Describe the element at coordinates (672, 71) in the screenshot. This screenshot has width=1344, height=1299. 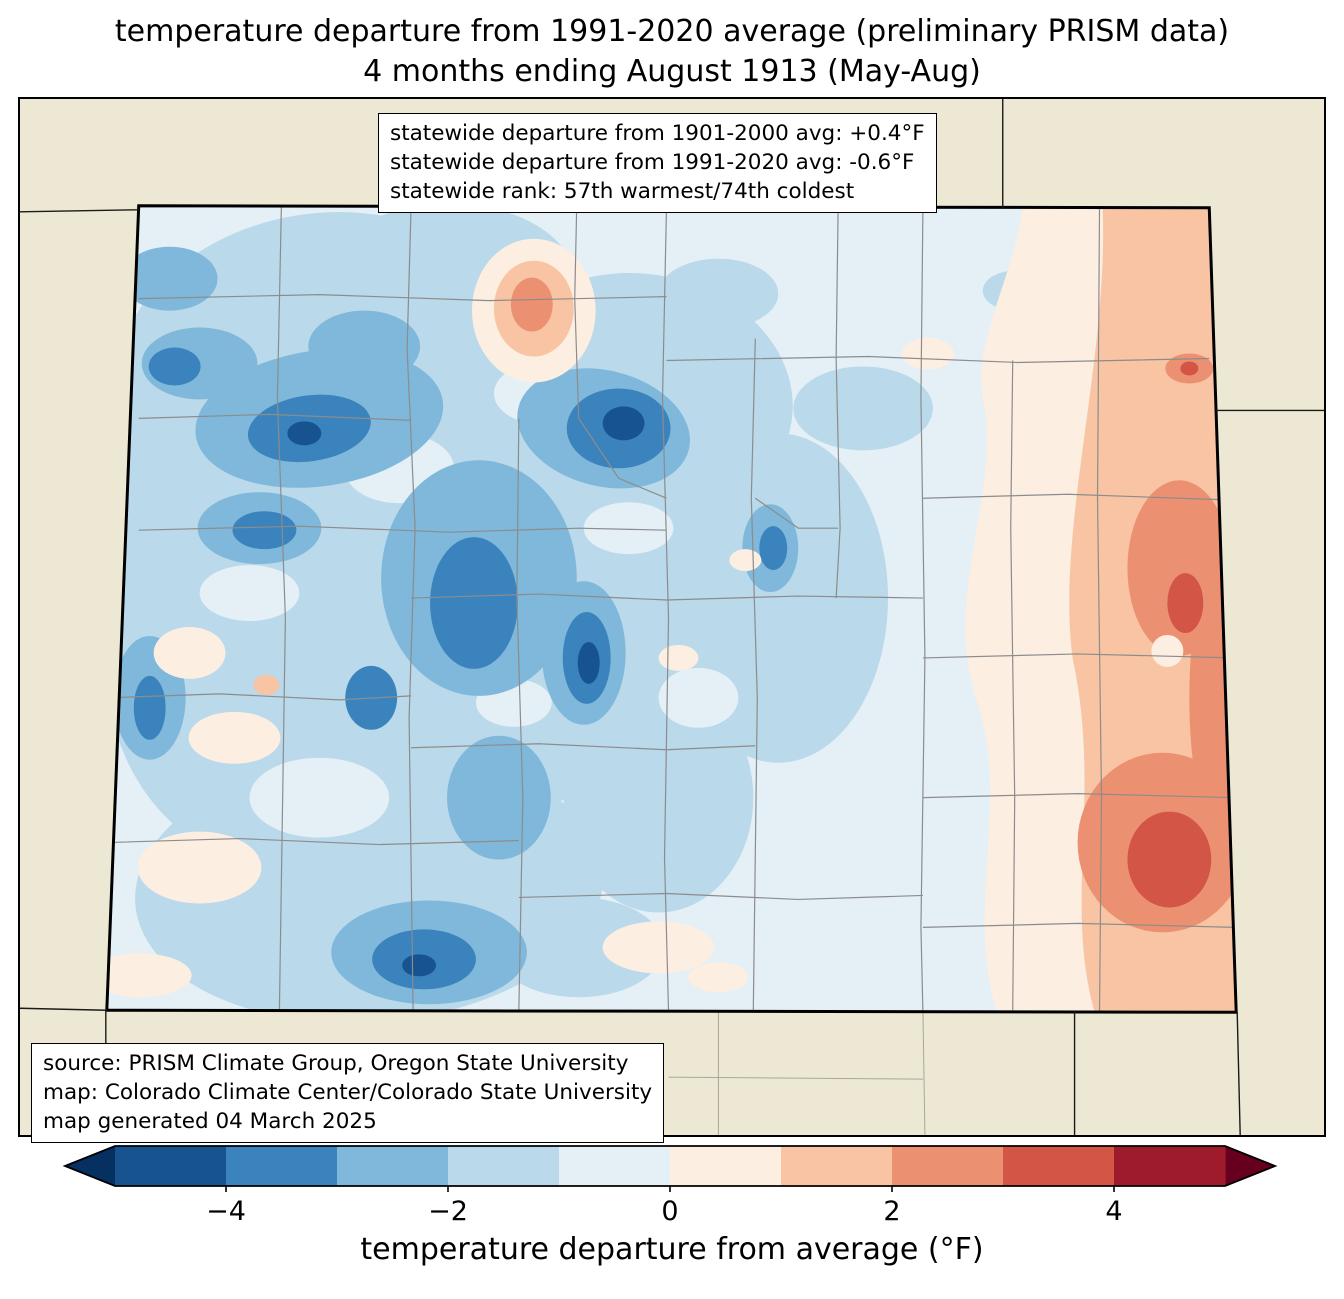
I see `figure-title-line2: 4 months ending August 1913 (May-Aug)` at that location.